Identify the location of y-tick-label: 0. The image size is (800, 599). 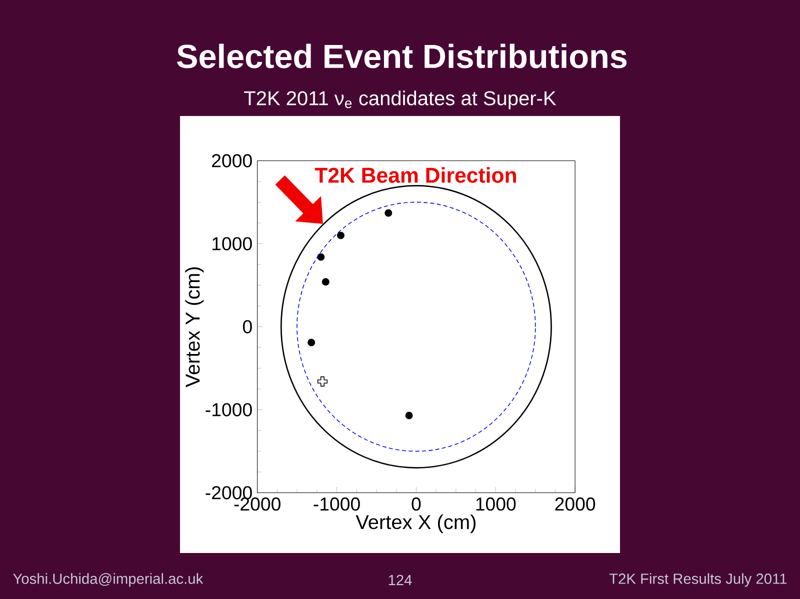
(247, 327).